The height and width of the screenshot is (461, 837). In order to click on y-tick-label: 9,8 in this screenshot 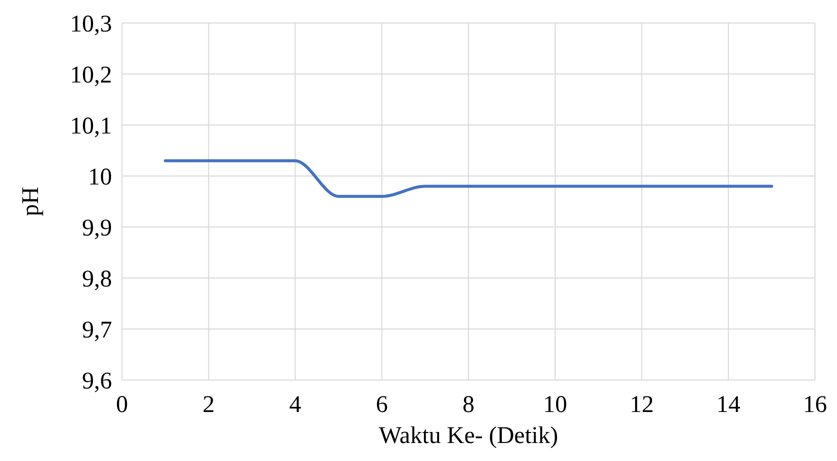, I will do `click(97, 279)`.